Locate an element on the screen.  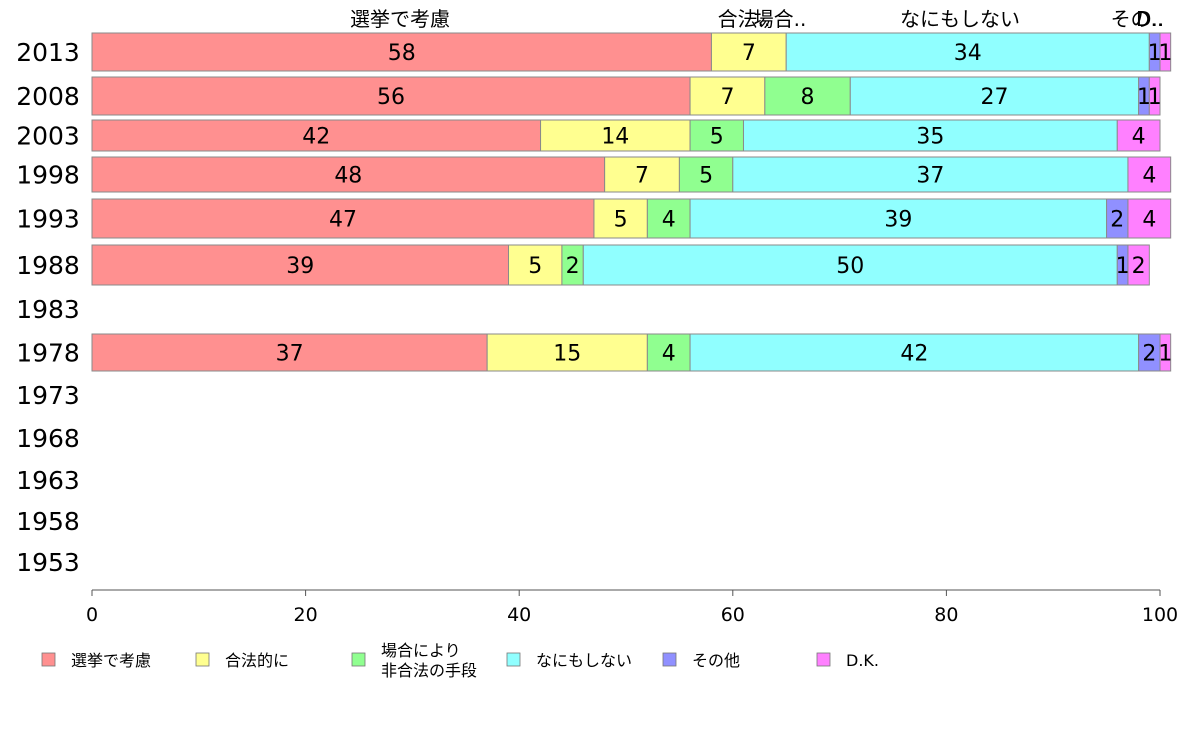
bar-value-label: 35 is located at coordinates (930, 137).